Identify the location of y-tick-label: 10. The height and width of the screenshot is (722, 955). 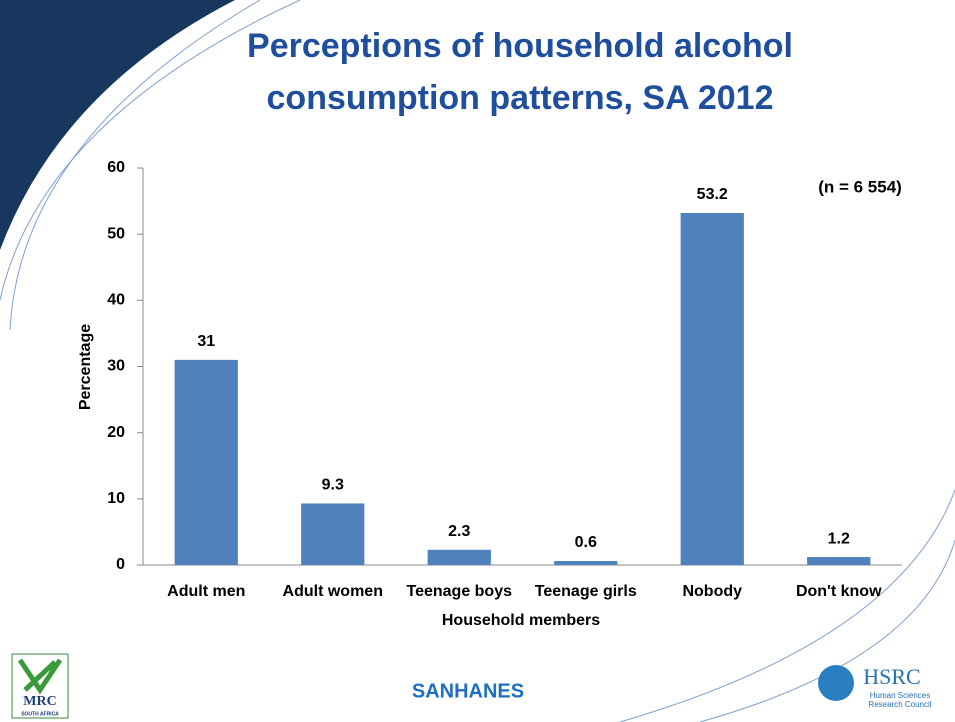
(116, 498).